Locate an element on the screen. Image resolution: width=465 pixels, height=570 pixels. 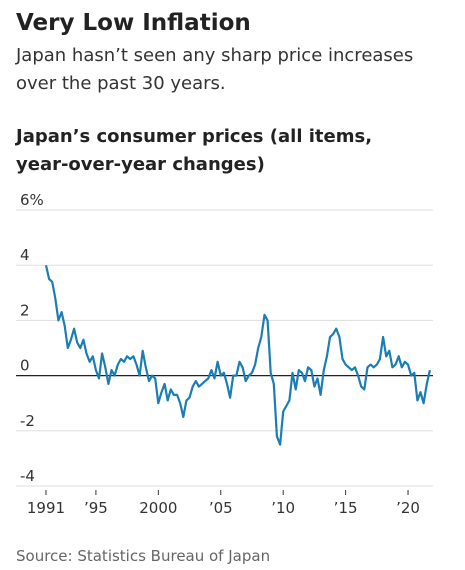
source: Source: Statistics Bureau of Japan is located at coordinates (143, 556).